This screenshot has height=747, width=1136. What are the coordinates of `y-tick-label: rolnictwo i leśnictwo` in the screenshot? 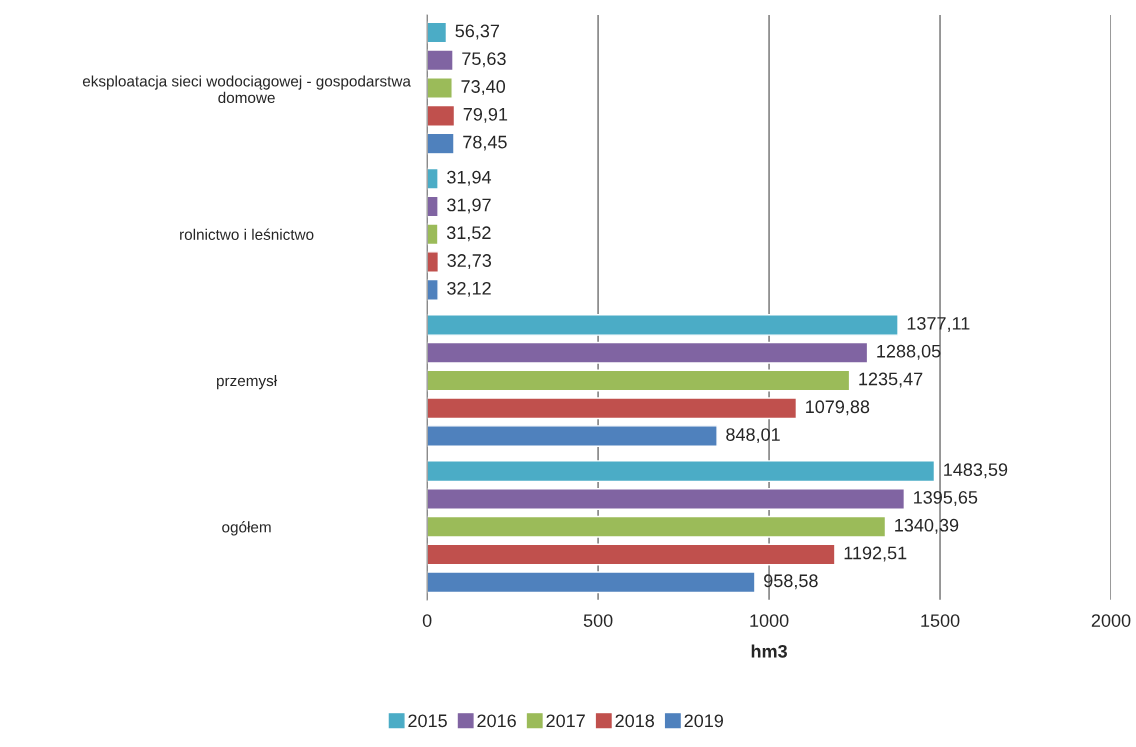 It's located at (247, 234).